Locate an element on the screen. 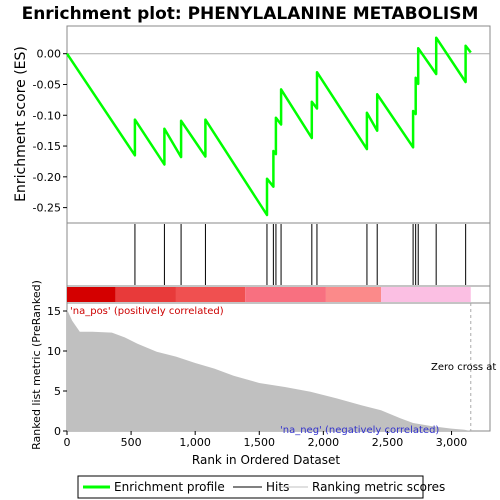 This screenshot has height=500, width=500. rank-color-bar is located at coordinates (278, 294).